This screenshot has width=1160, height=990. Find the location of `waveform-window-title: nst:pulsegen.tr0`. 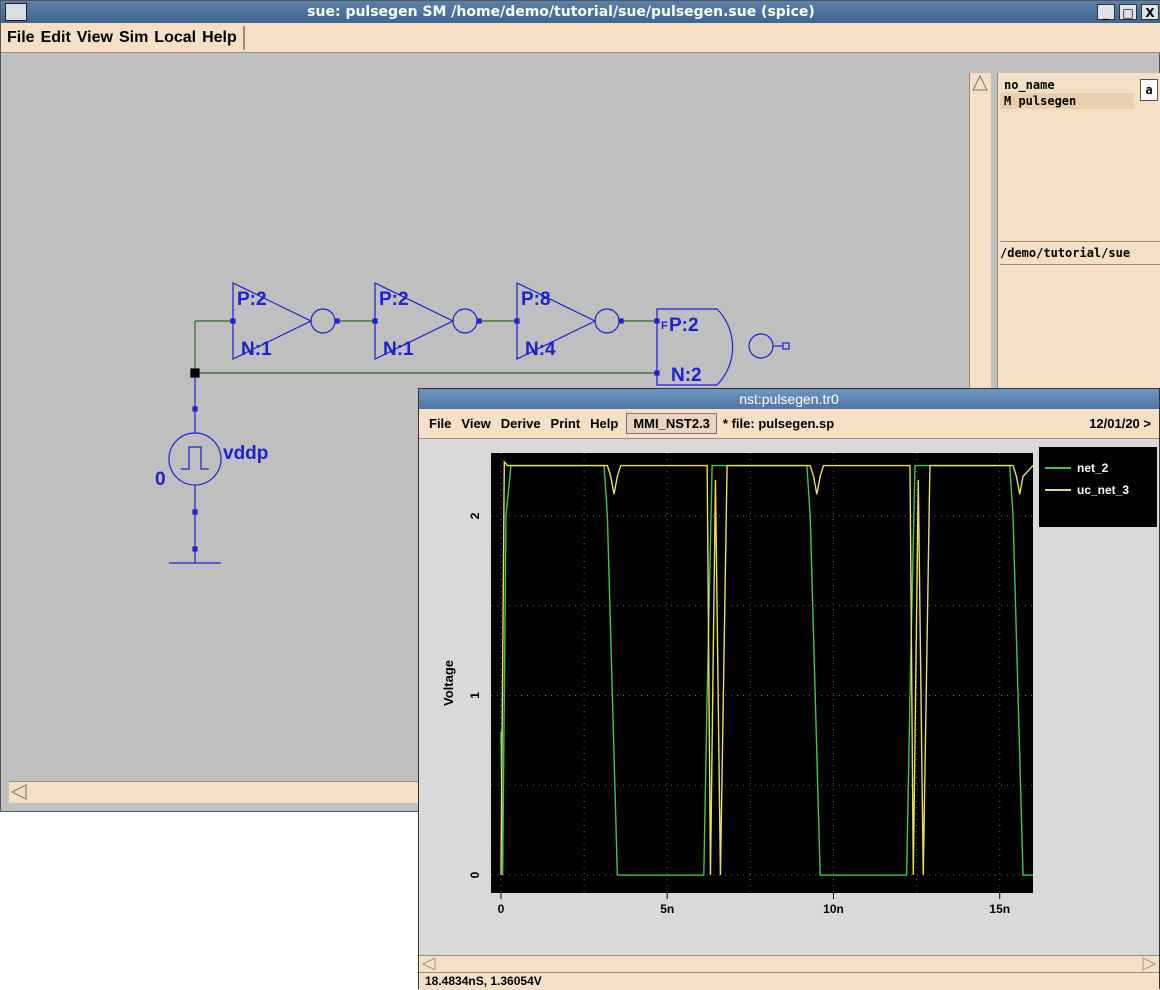

waveform-window-title: nst:pulsegen.tr0 is located at coordinates (789, 399).